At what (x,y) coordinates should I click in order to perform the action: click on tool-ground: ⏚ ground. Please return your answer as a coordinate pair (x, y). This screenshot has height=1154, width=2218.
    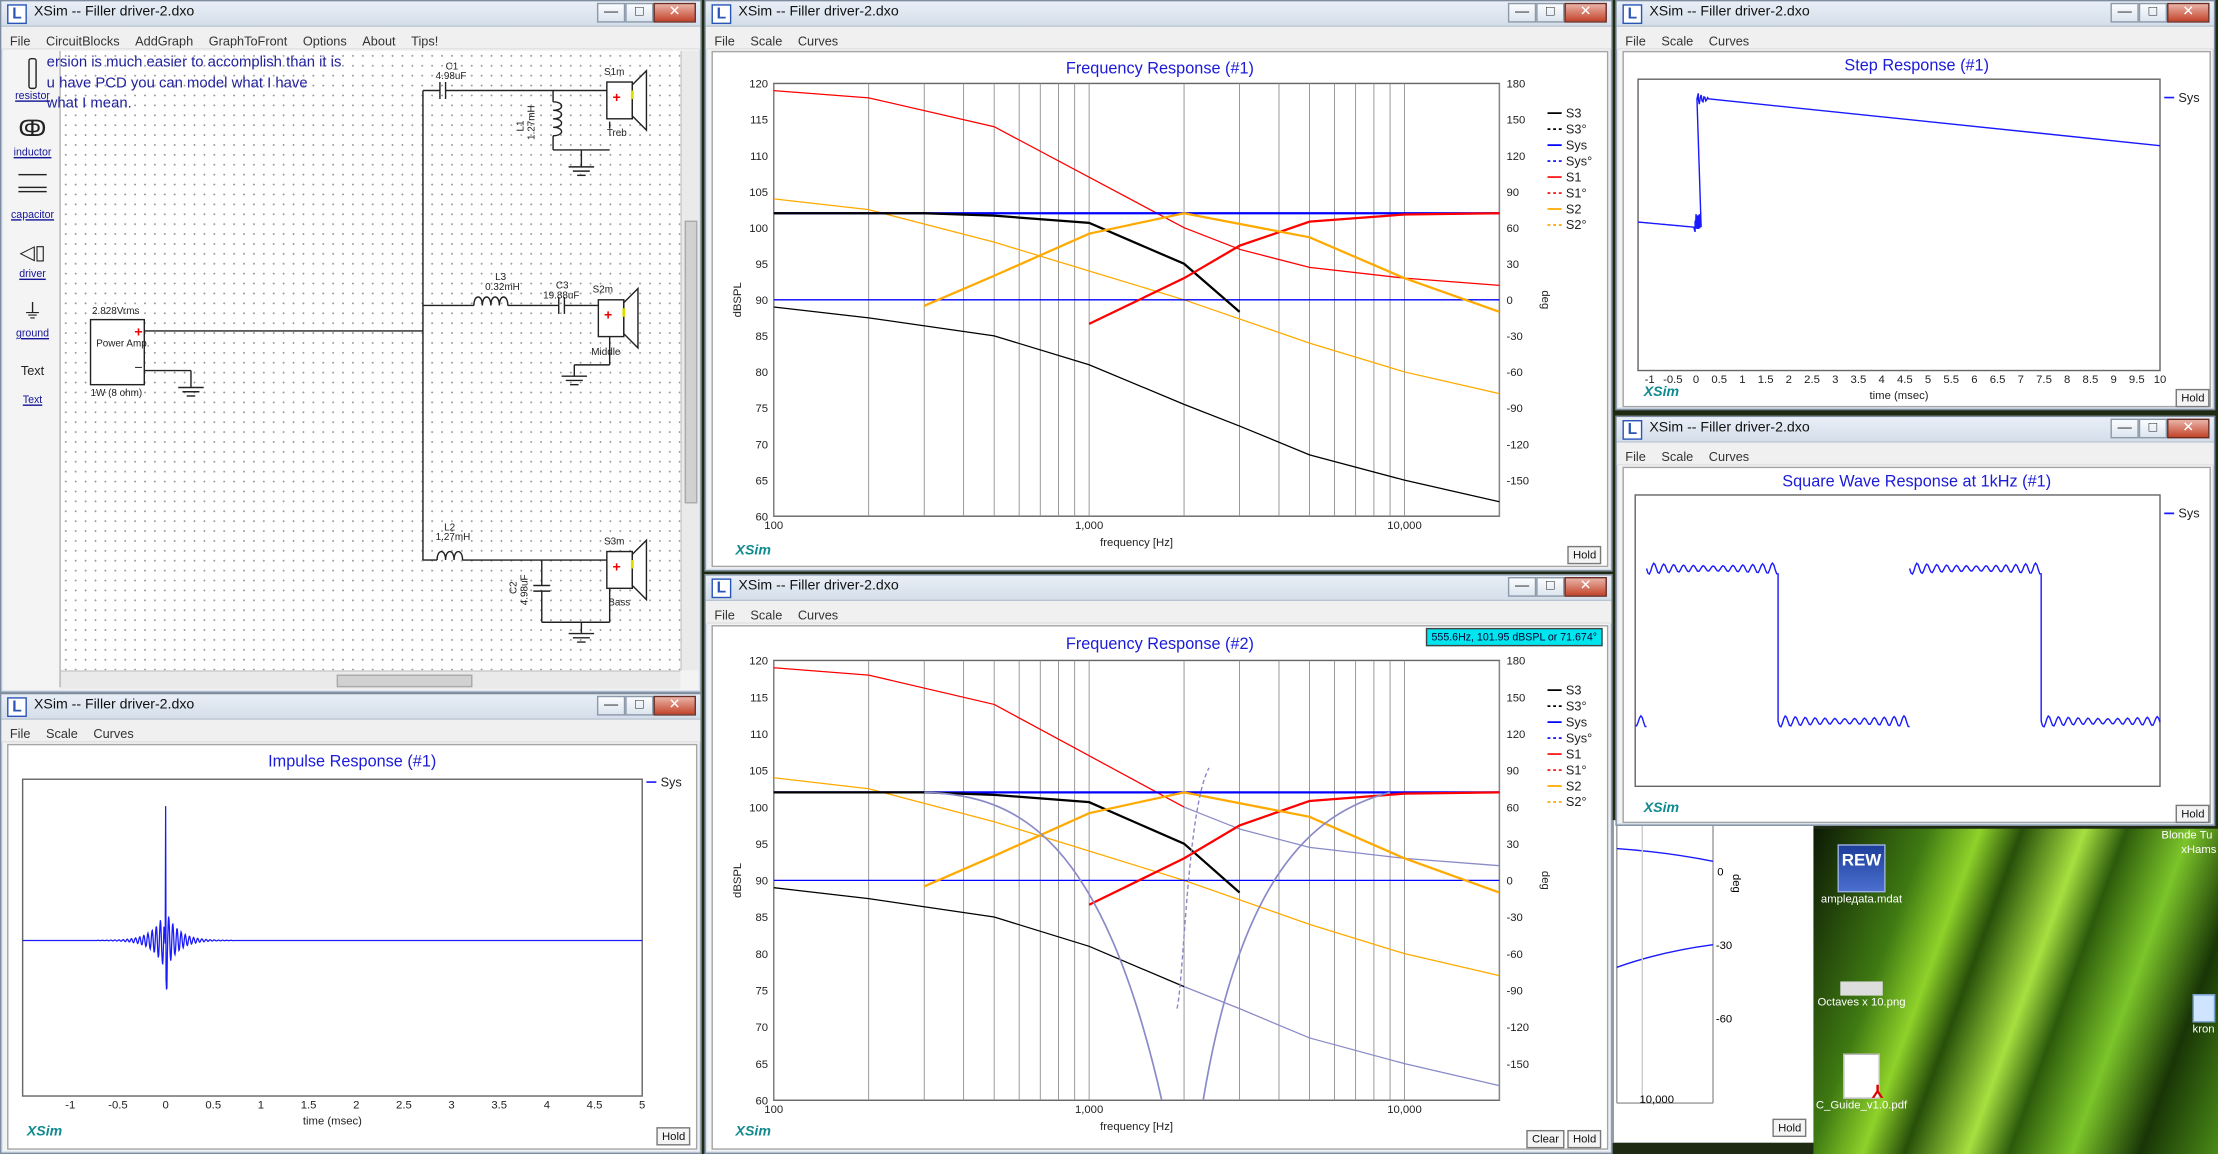
    Looking at the image, I should click on (32, 318).